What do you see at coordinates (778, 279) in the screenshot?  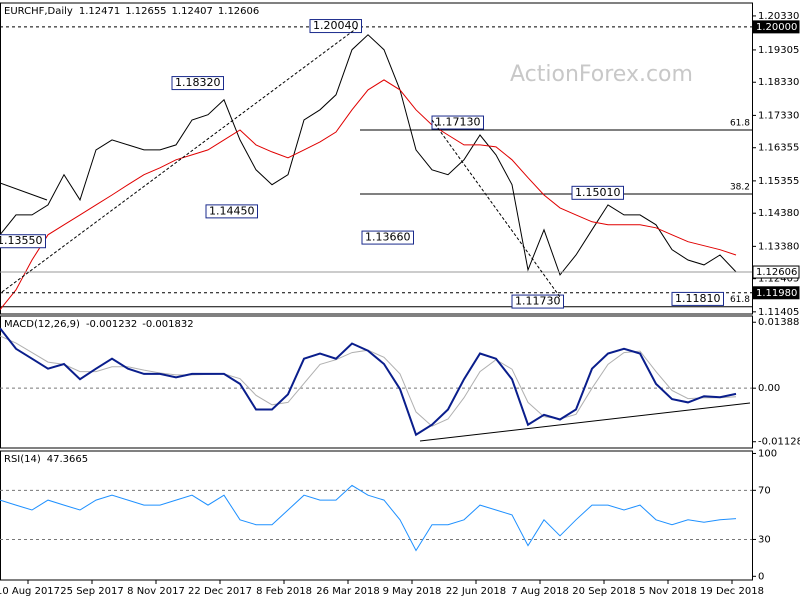 I see `y-tick-label: 1.12405` at bounding box center [778, 279].